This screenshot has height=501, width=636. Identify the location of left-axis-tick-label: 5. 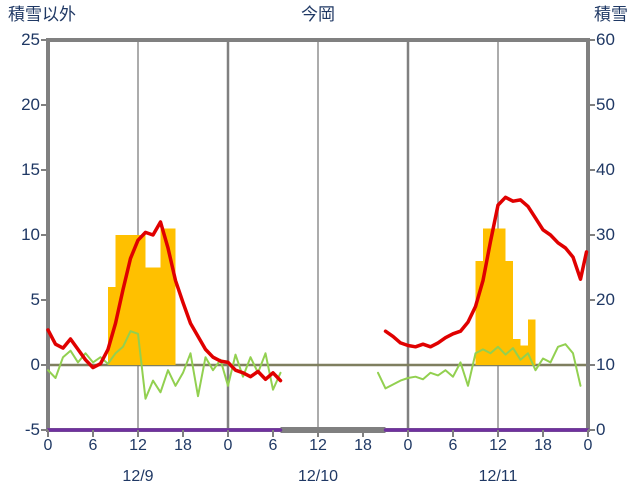
(35, 299).